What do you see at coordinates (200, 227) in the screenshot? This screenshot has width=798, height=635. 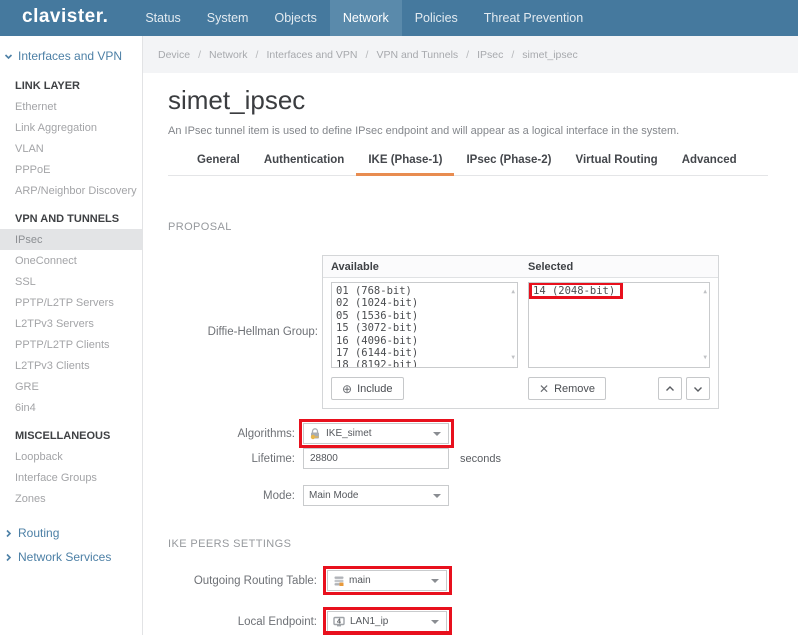 I see `proposal-section-label: PROPOSAL` at bounding box center [200, 227].